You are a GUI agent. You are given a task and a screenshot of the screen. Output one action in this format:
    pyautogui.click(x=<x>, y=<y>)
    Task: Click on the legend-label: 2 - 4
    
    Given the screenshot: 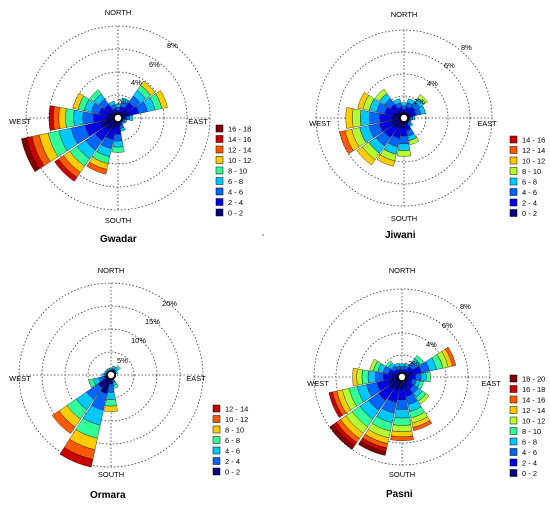 What is the action you would take?
    pyautogui.click(x=529, y=203)
    